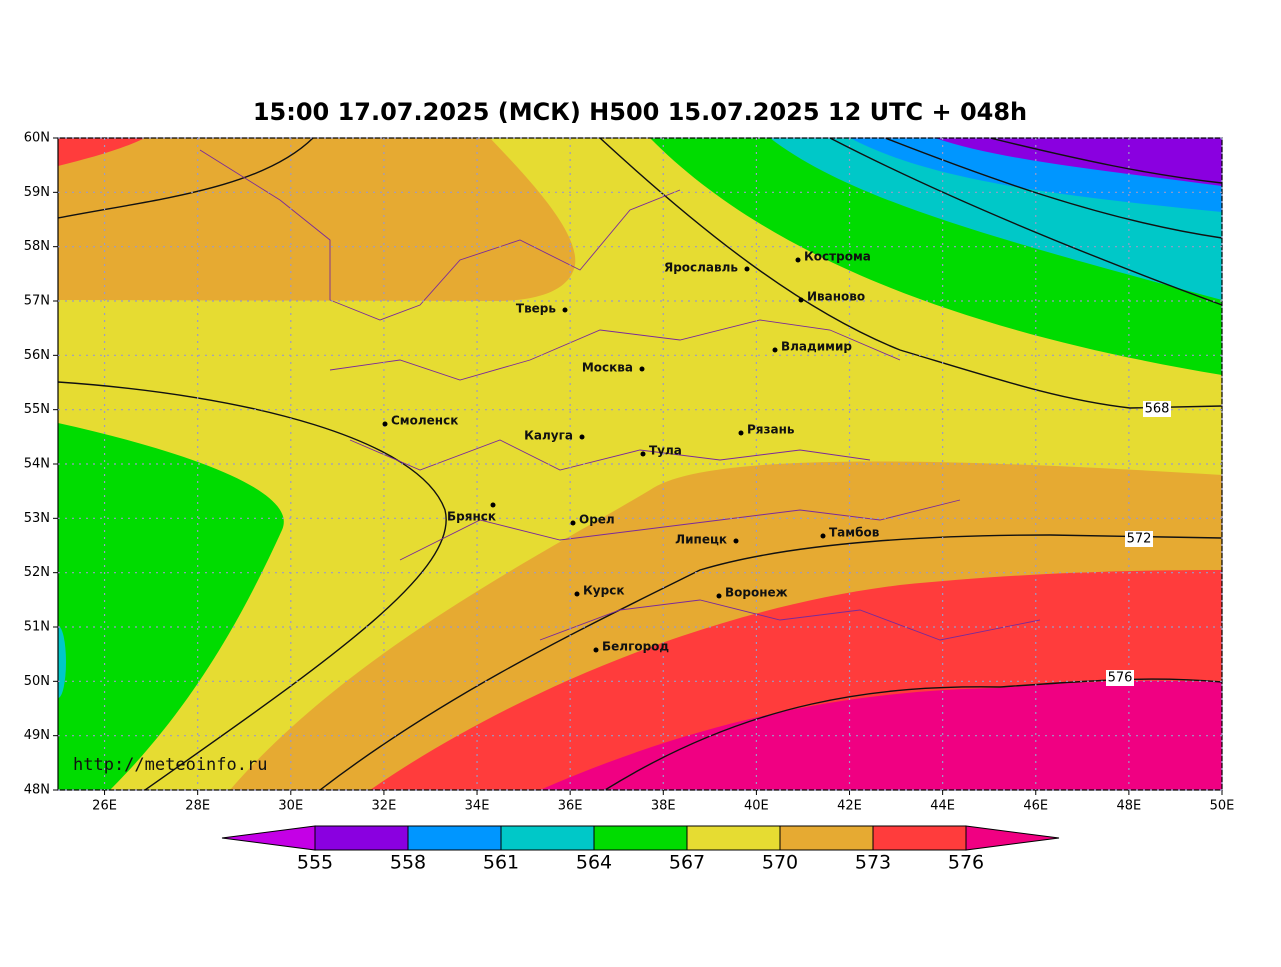 The height and width of the screenshot is (967, 1281). Describe the element at coordinates (37, 572) in the screenshot. I see `lat-tick-label: 52N` at that location.